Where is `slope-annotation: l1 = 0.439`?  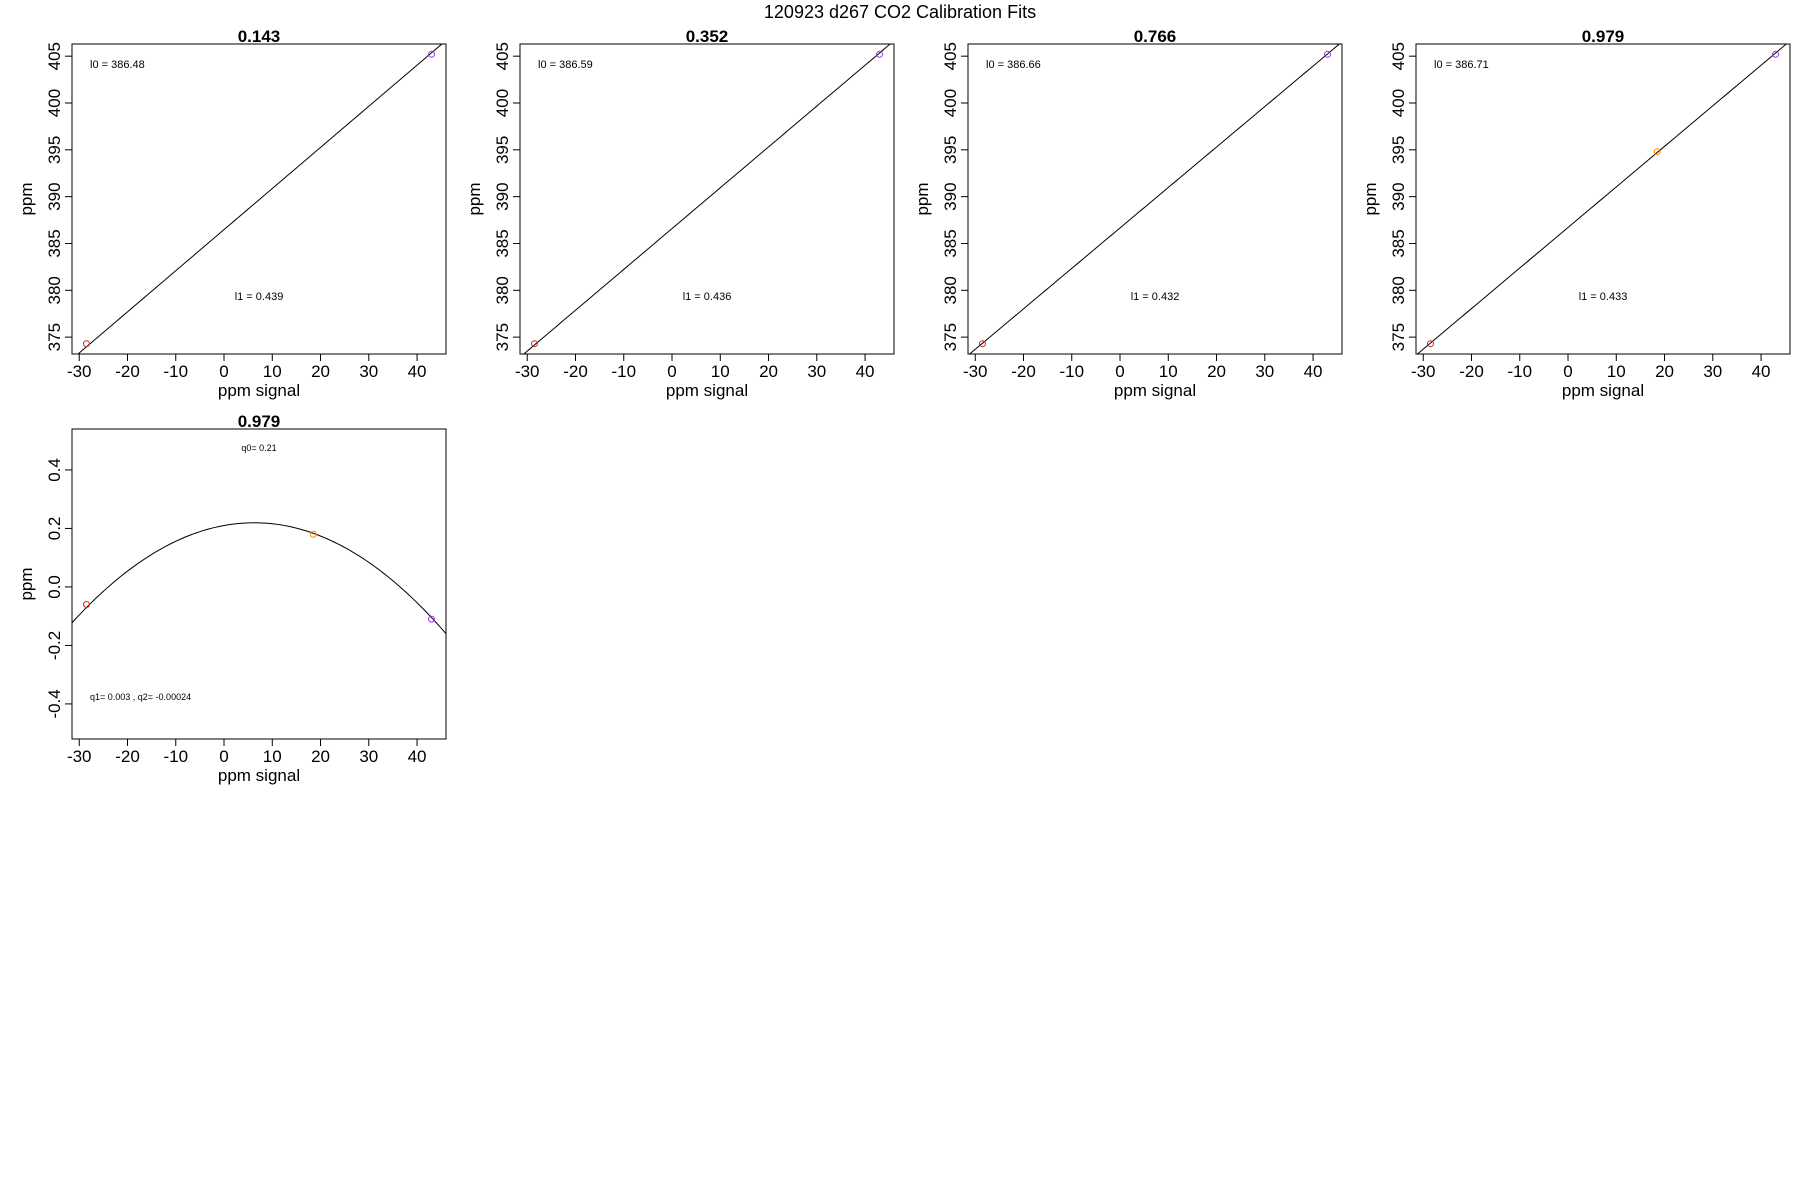 slope-annotation: l1 = 0.439 is located at coordinates (259, 297).